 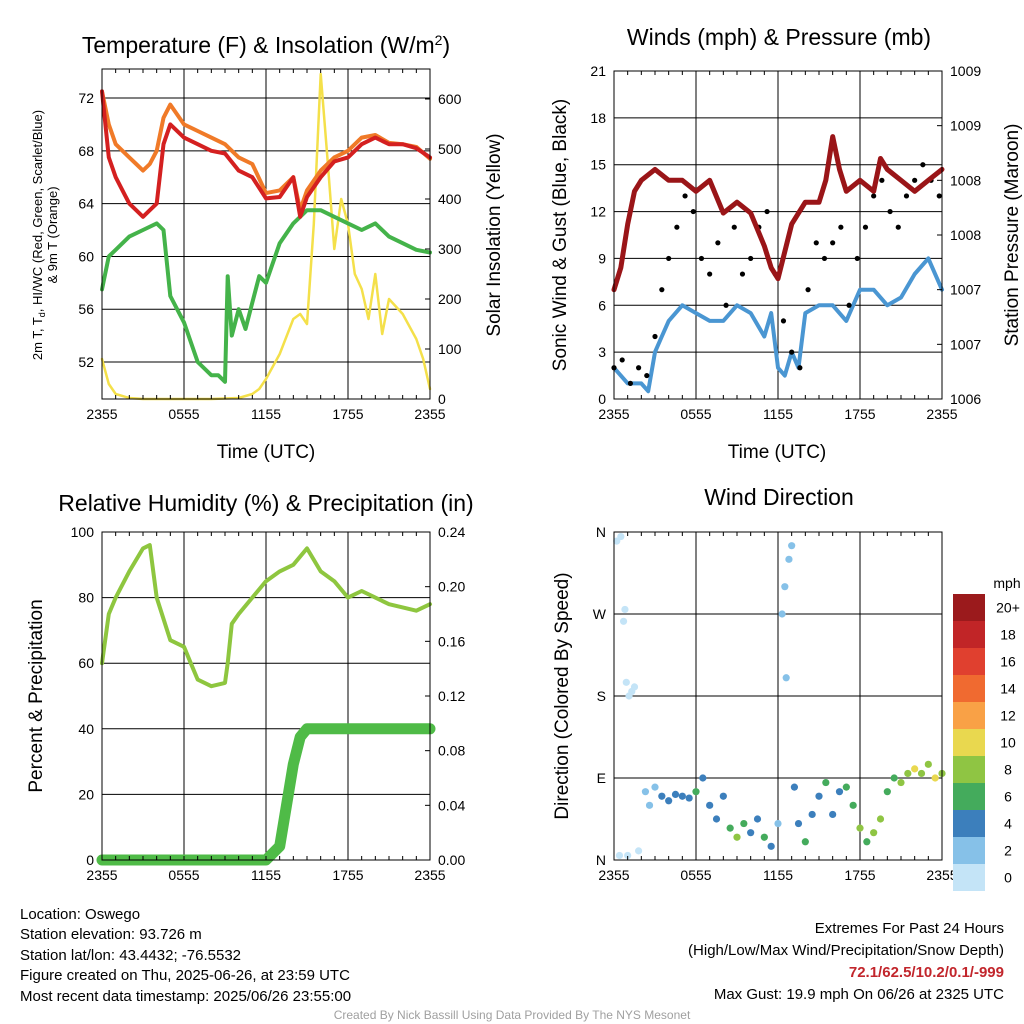 I want to click on temp-grid, so click(x=266, y=234).